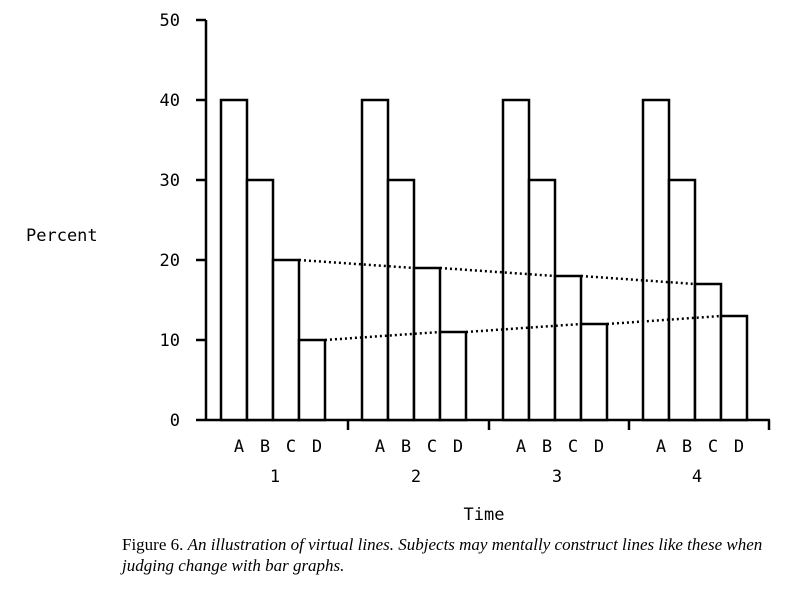 Image resolution: width=800 pixels, height=591 pixels. What do you see at coordinates (697, 477) in the screenshot?
I see `group-label: 4` at bounding box center [697, 477].